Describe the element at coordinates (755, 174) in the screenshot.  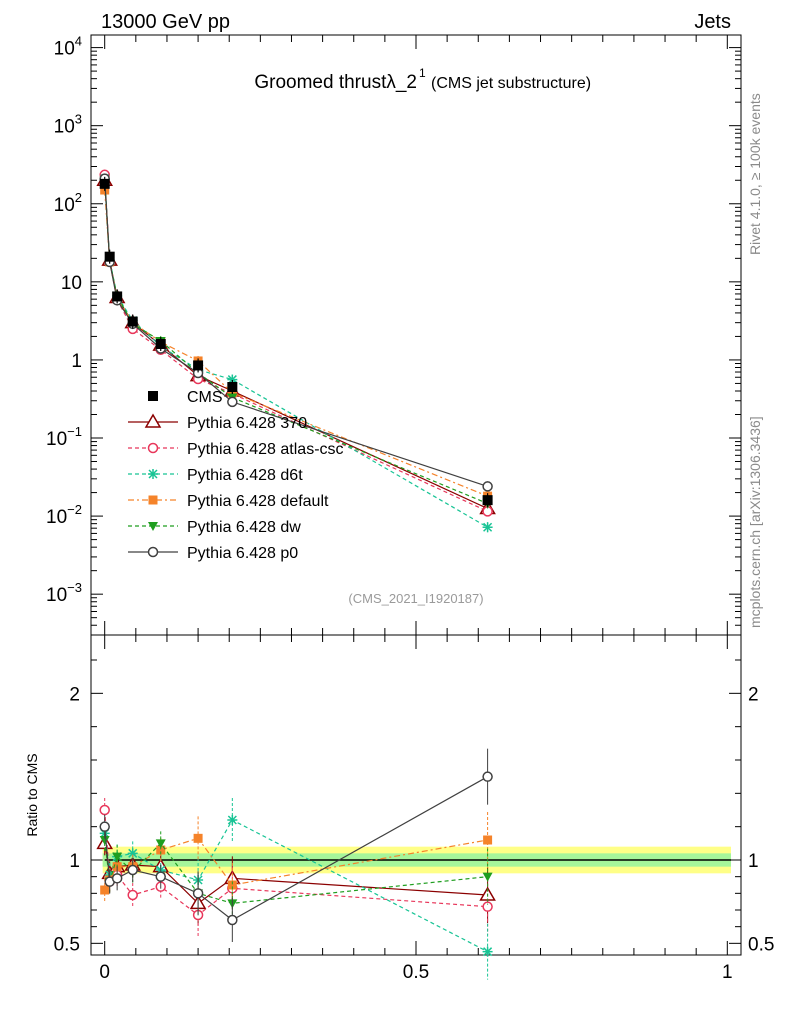
I see `rivet-label: Rivet 4.1.0, ≥ 100k events` at that location.